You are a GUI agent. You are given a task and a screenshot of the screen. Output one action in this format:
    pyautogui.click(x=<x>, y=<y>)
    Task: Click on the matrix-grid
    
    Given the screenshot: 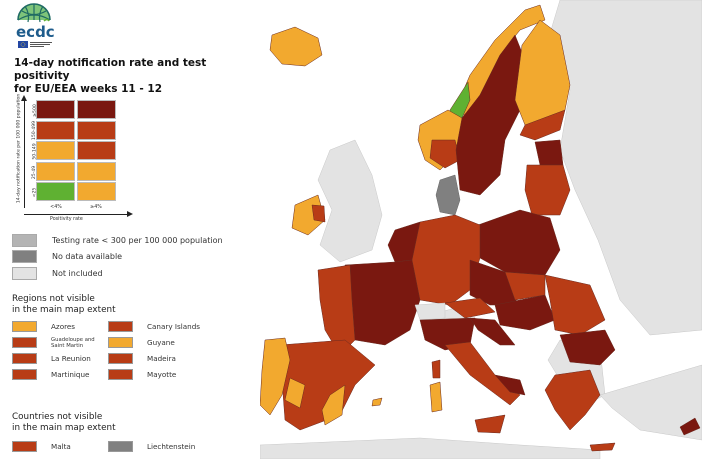 What is the action you would take?
    pyautogui.click(x=76, y=150)
    